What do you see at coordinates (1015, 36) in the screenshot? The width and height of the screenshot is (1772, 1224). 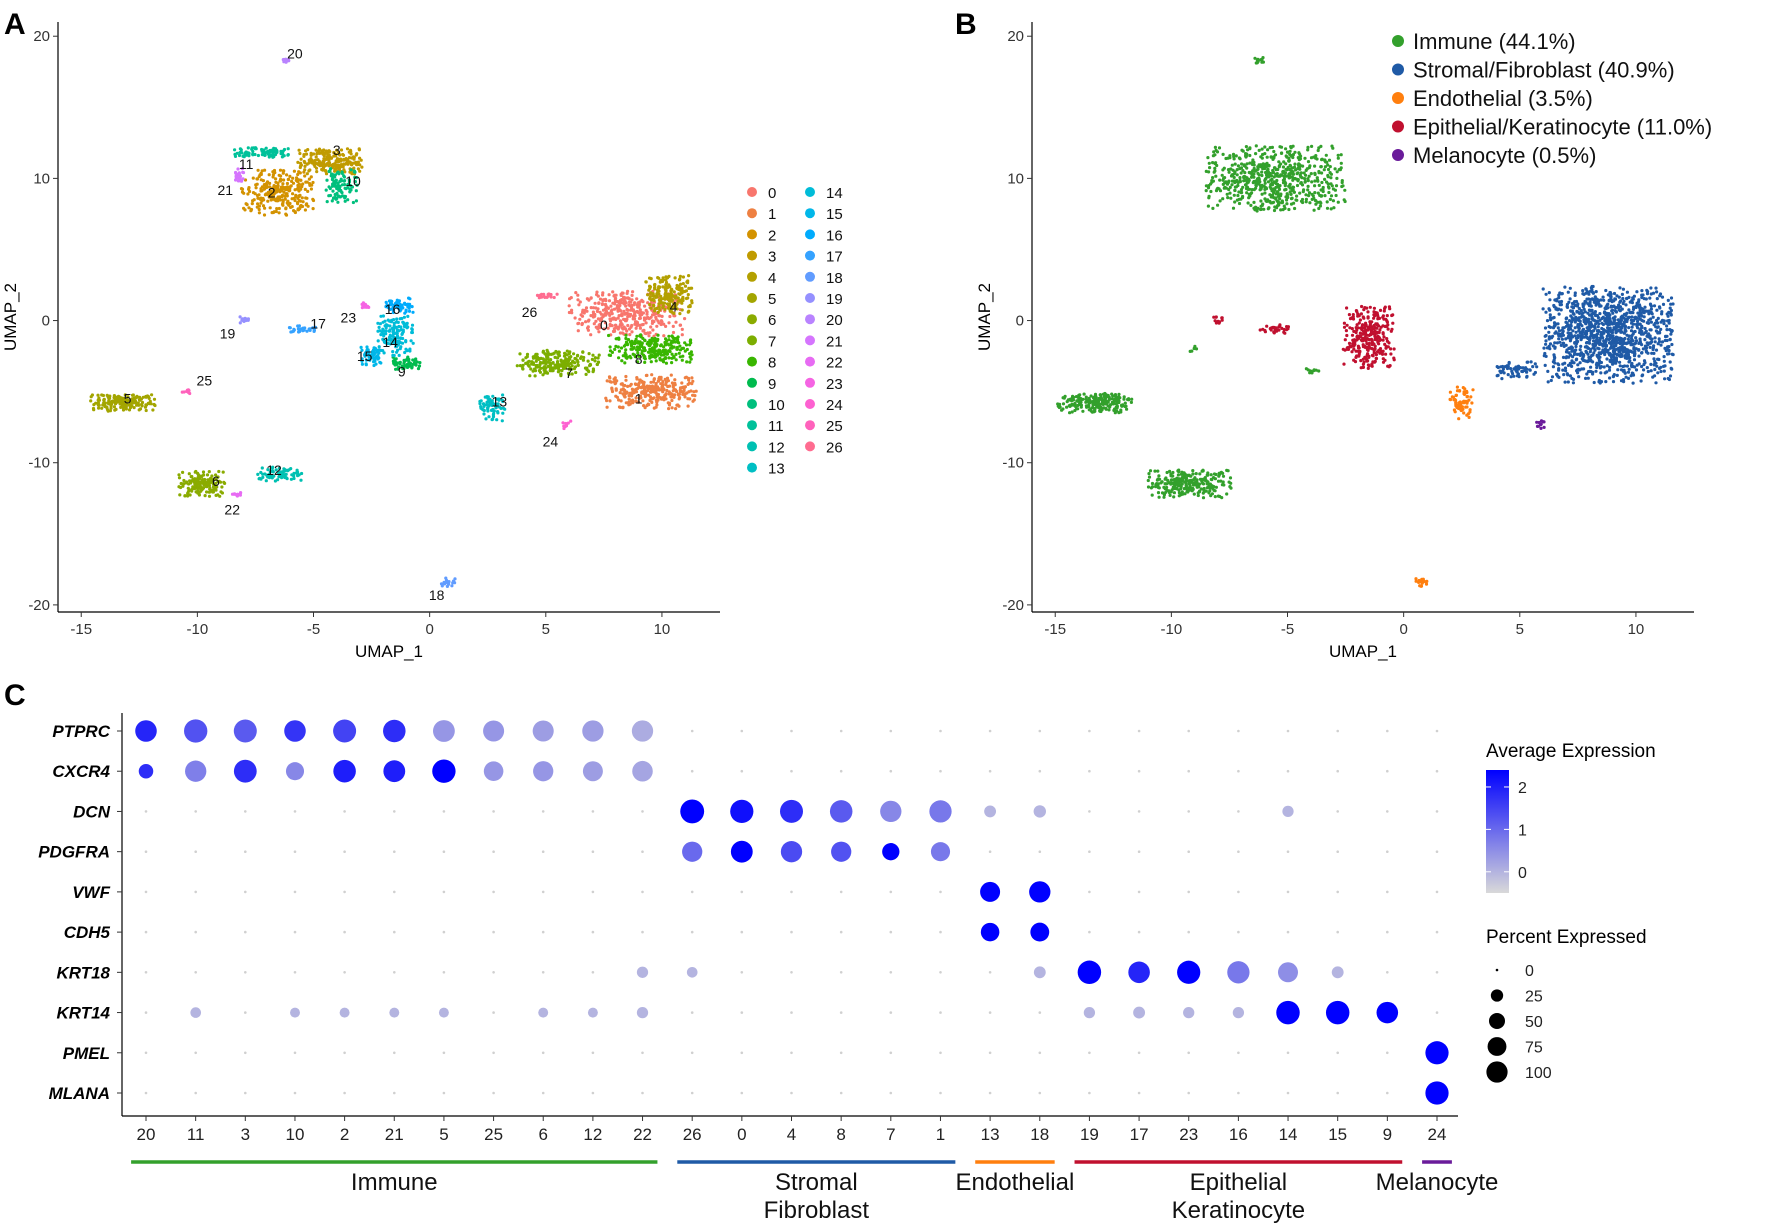 I see `y-tick-label: 20` at bounding box center [1015, 36].